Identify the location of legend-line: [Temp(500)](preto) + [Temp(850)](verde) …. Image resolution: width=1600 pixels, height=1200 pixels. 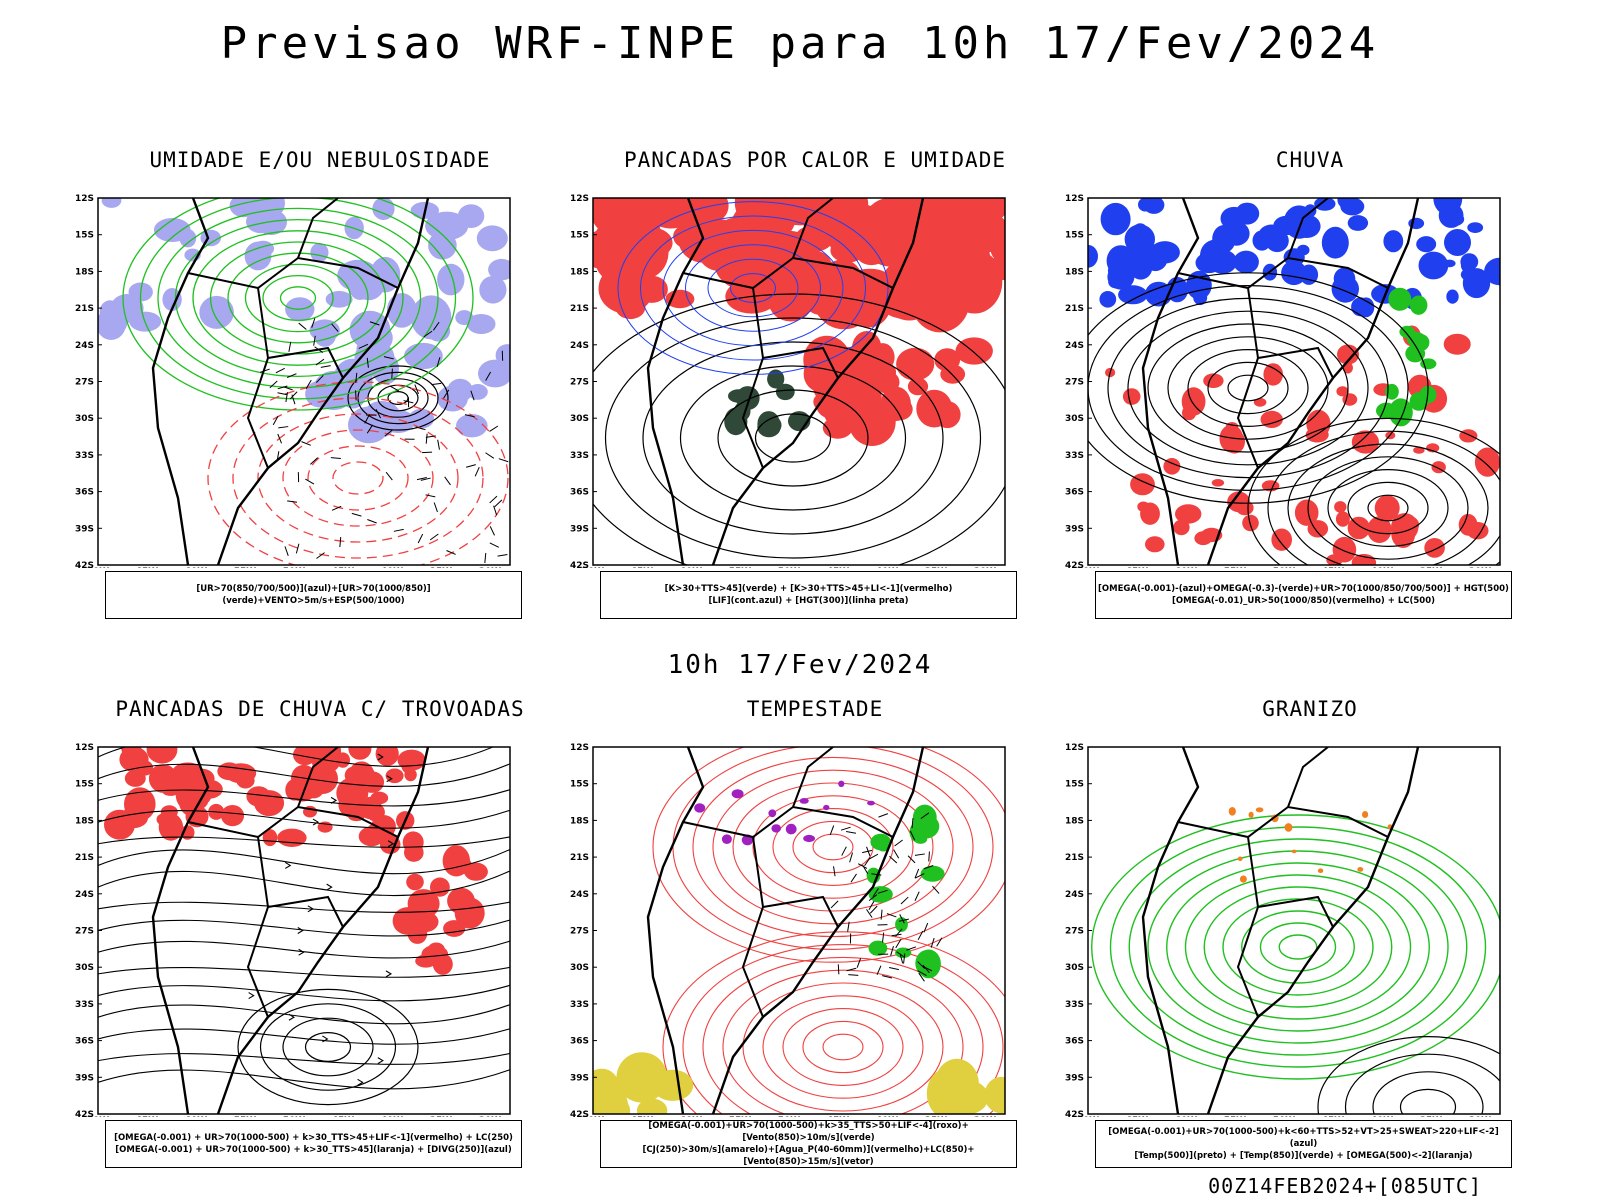
(1303, 1156).